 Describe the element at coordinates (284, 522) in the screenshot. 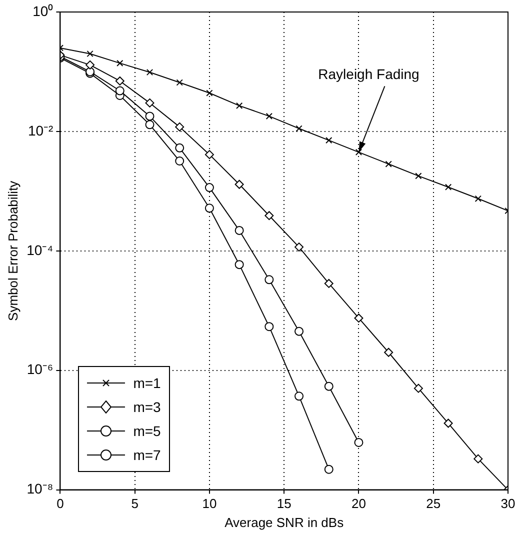

I see `x-axis-title: Average SNR in dBs` at that location.